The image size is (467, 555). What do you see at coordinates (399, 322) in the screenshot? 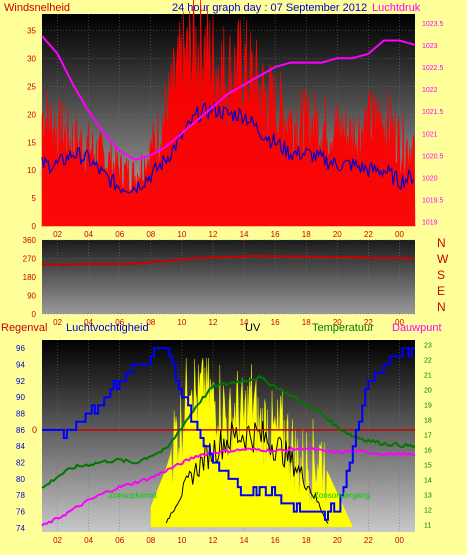
I see `direction-x-tick-label: 00` at bounding box center [399, 322].